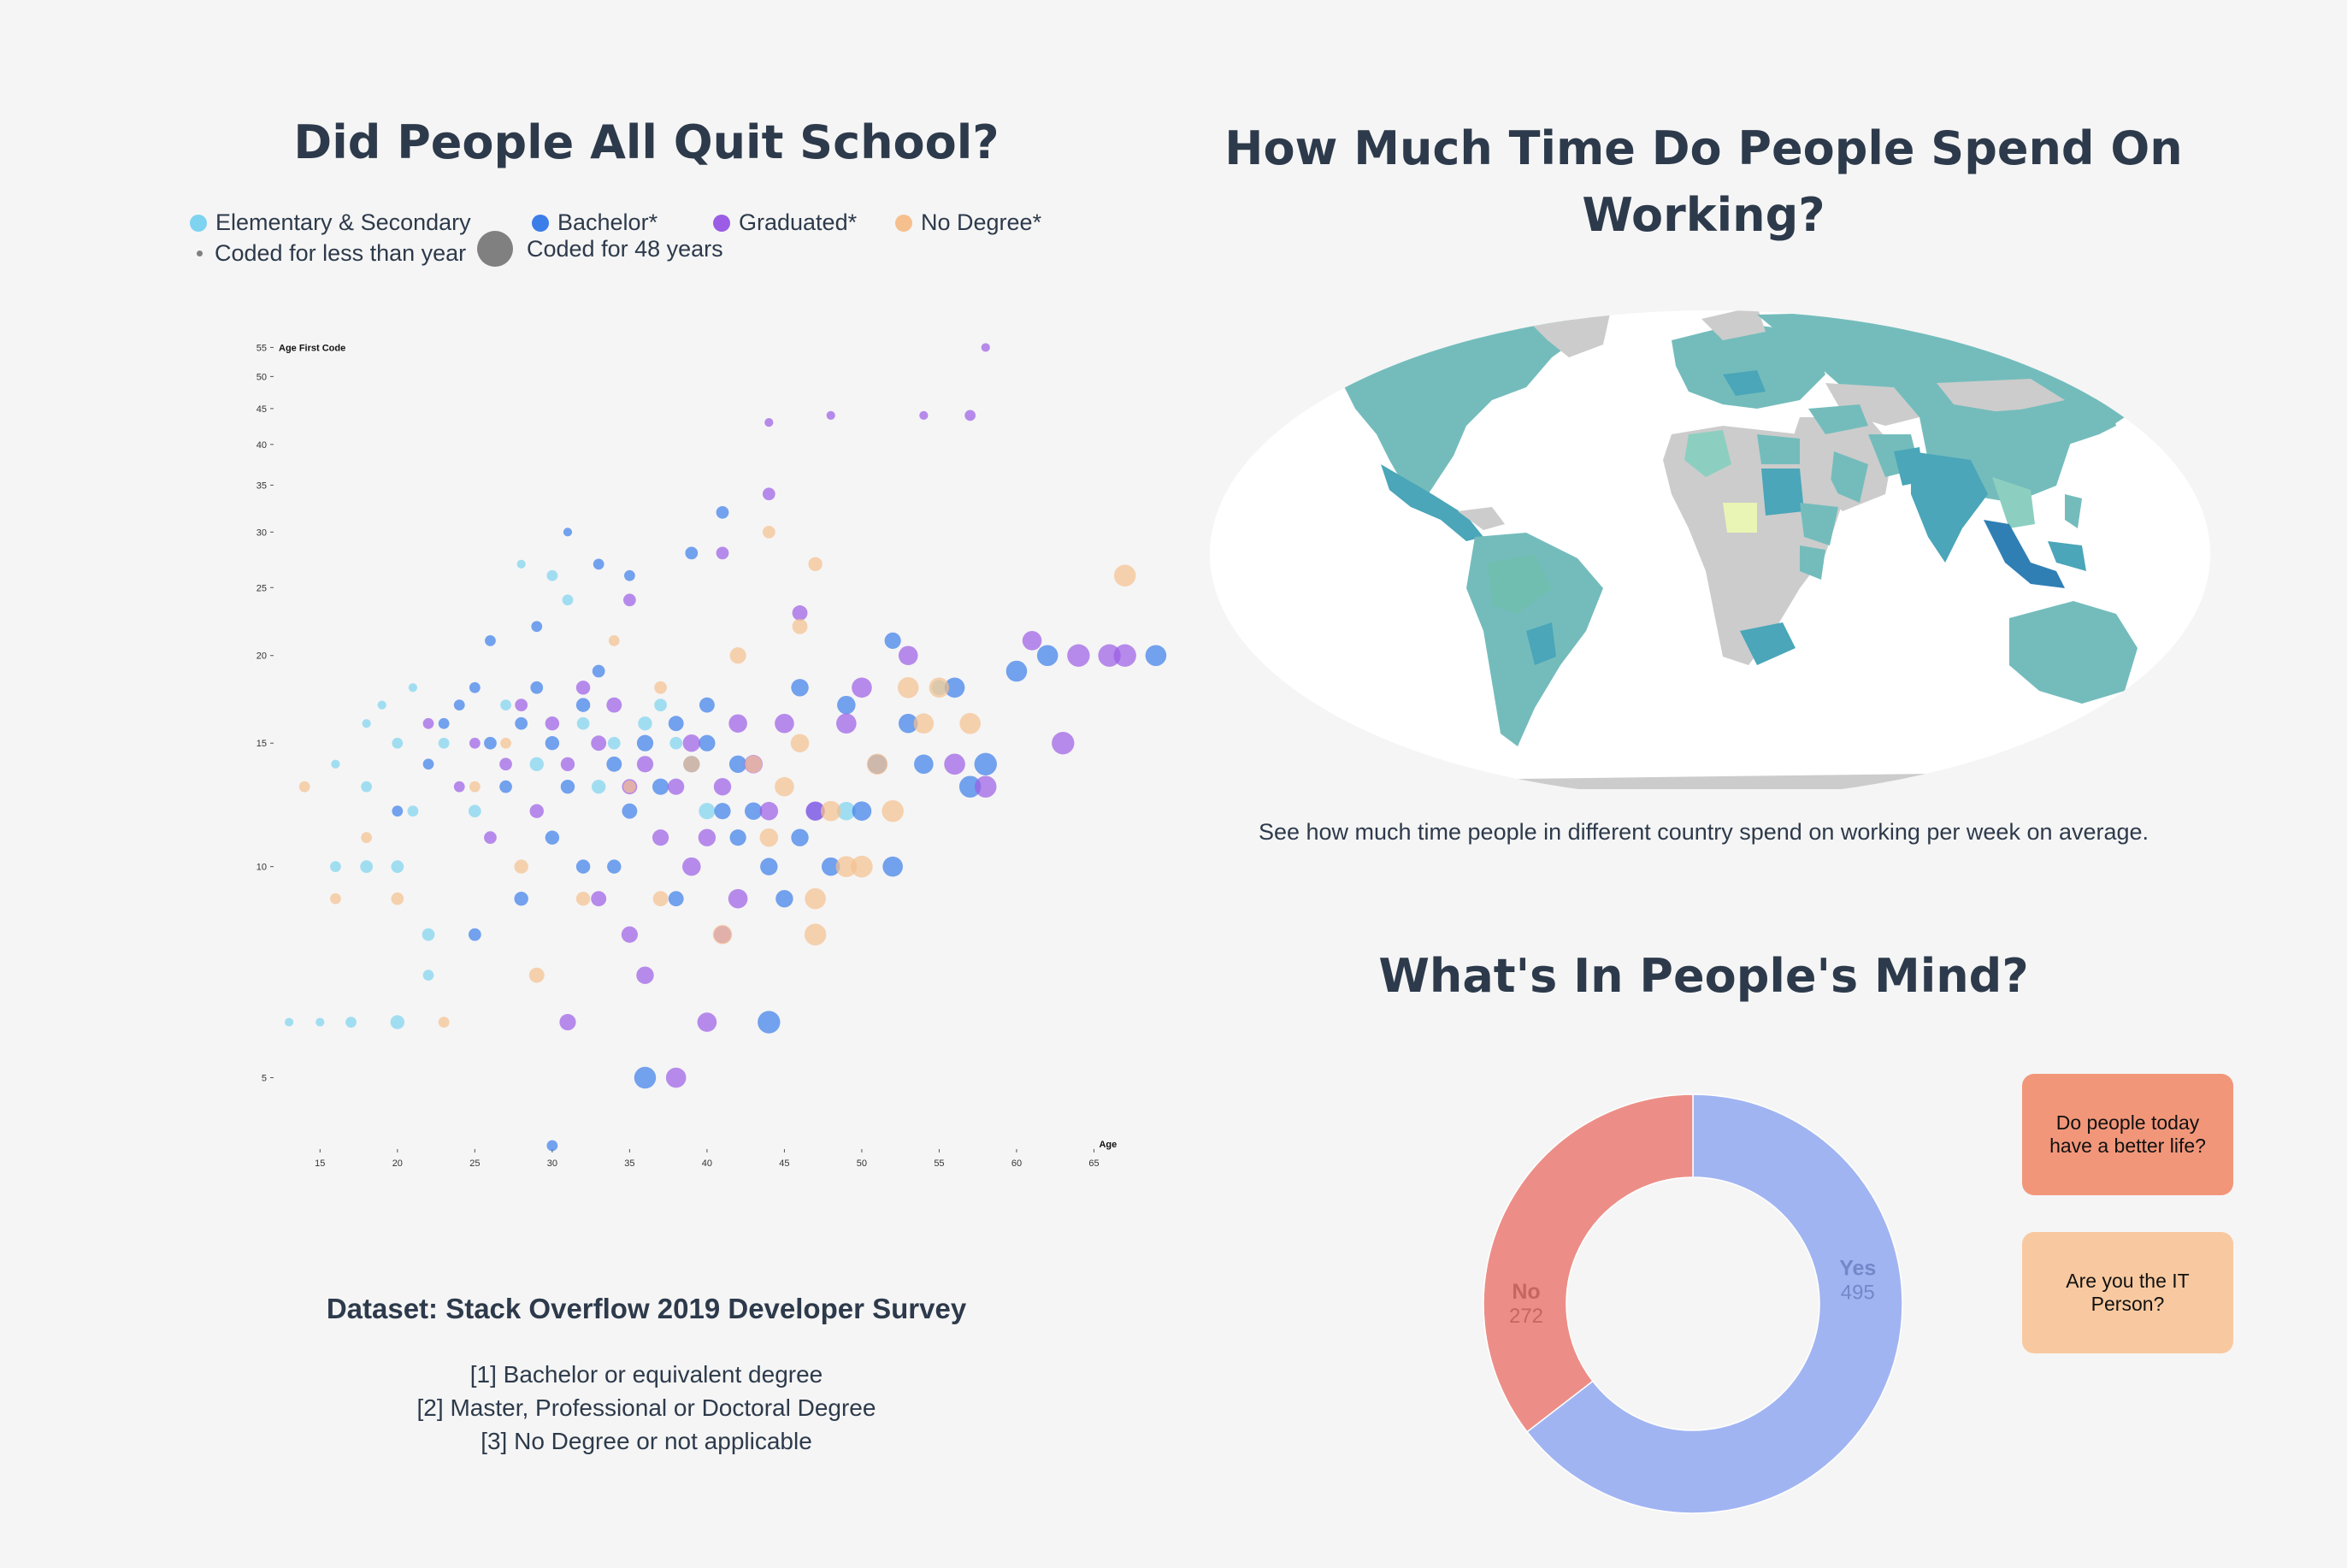  Describe the element at coordinates (2013, 503) in the screenshot. I see `country-indochina` at that location.